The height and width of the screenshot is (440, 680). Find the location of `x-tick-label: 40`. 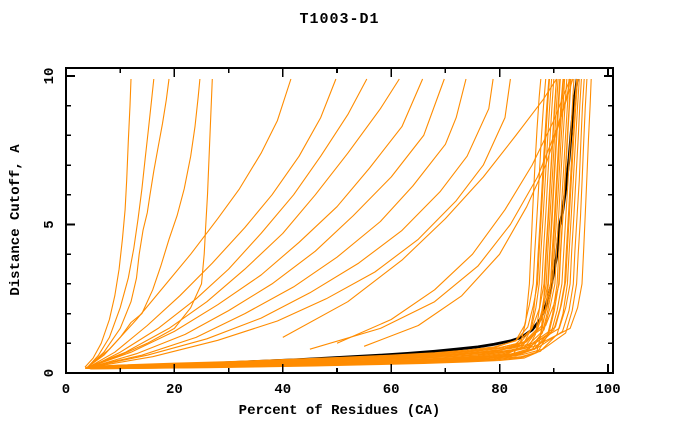

x-tick-label: 40 is located at coordinates (282, 390).